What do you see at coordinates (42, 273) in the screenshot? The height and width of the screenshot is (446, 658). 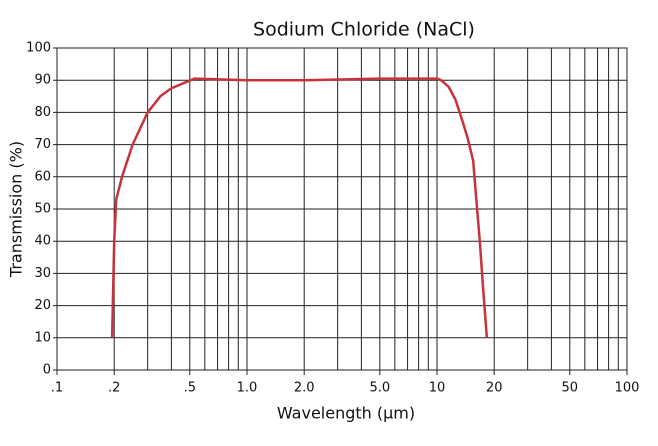 I see `y-tick-label: 30` at bounding box center [42, 273].